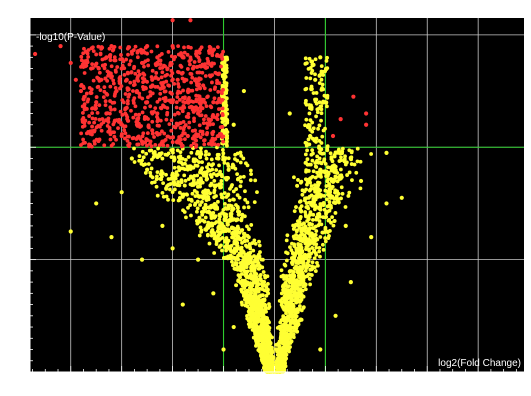 The image size is (531, 396). I want to click on x-tick-label: 4, so click(478, 381).